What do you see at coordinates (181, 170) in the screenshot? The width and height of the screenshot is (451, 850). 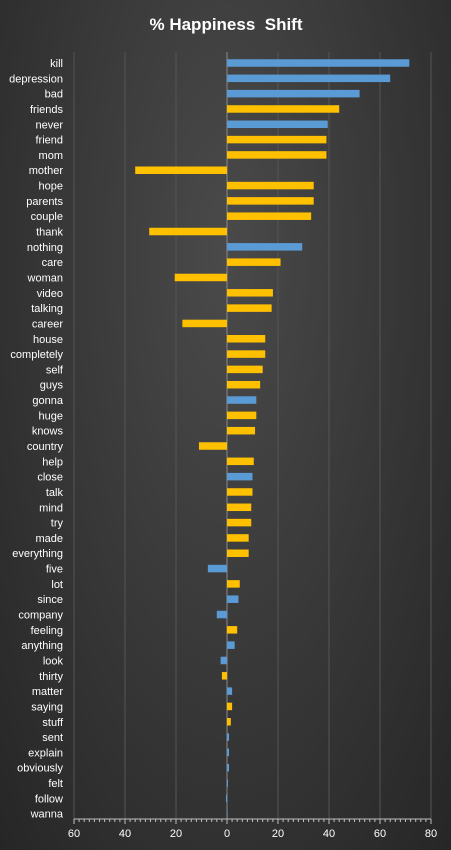 I see `bar-mother` at bounding box center [181, 170].